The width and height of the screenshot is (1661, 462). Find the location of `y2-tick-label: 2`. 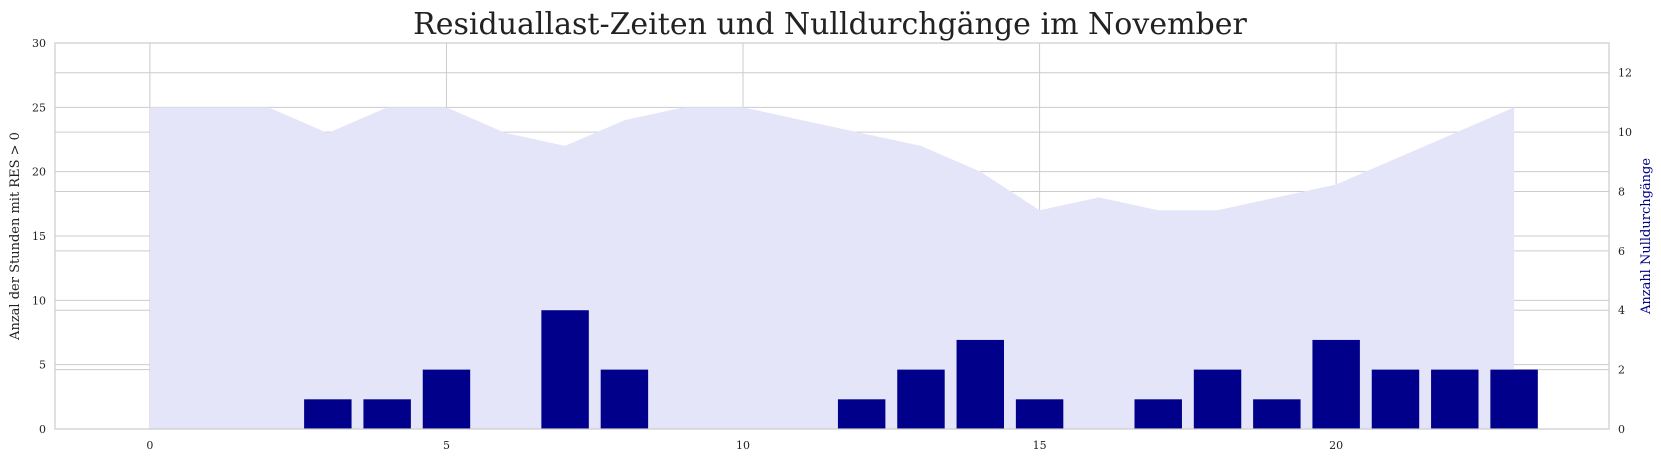

y2-tick-label: 2 is located at coordinates (1621, 370).